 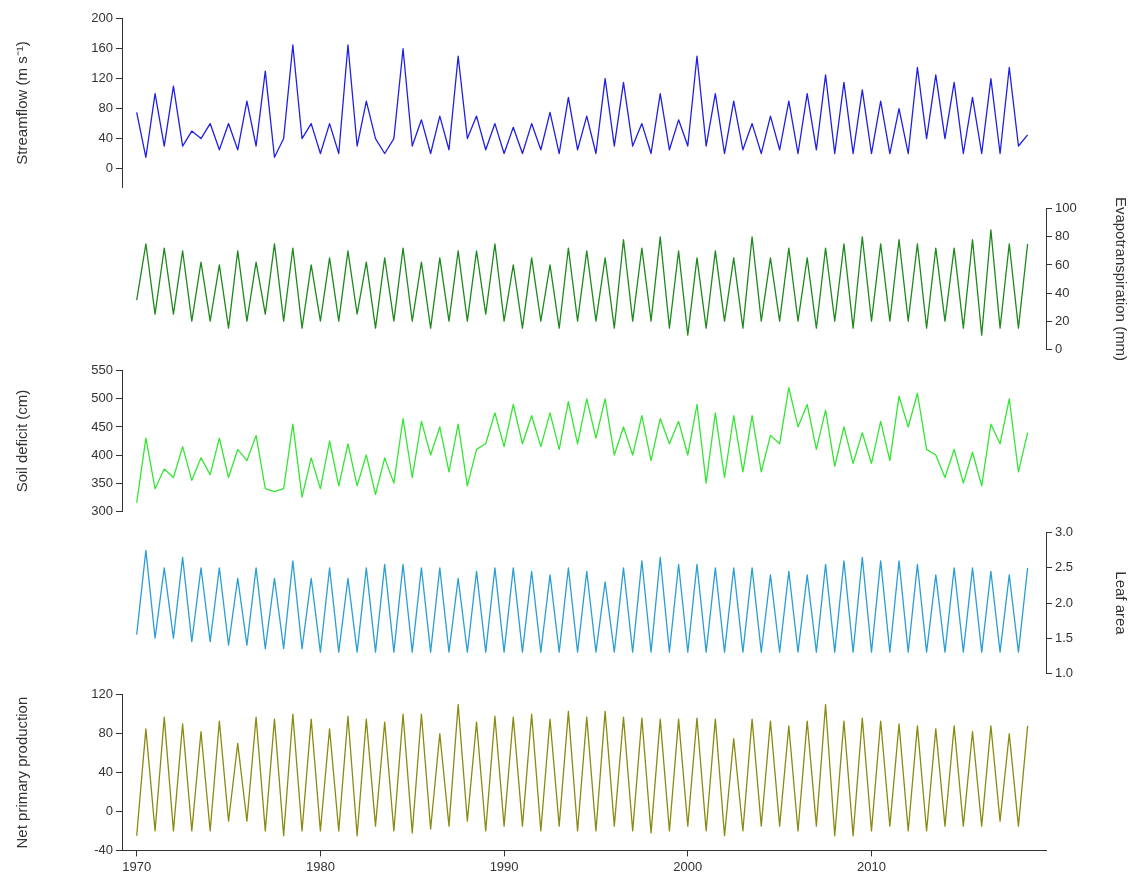 I want to click on y-axis-title: Net primary production, so click(x=22, y=772).